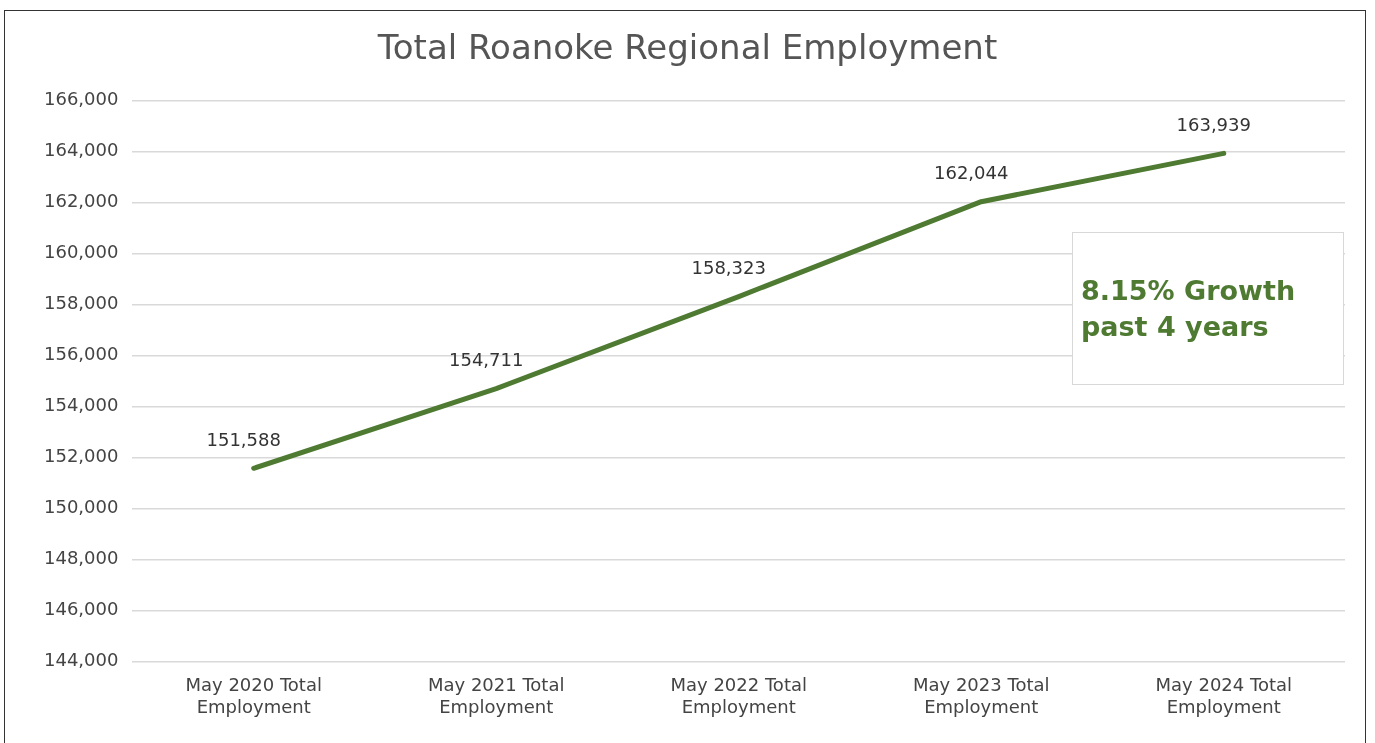 The height and width of the screenshot is (743, 1375). I want to click on data-label: 154,711, so click(486, 360).